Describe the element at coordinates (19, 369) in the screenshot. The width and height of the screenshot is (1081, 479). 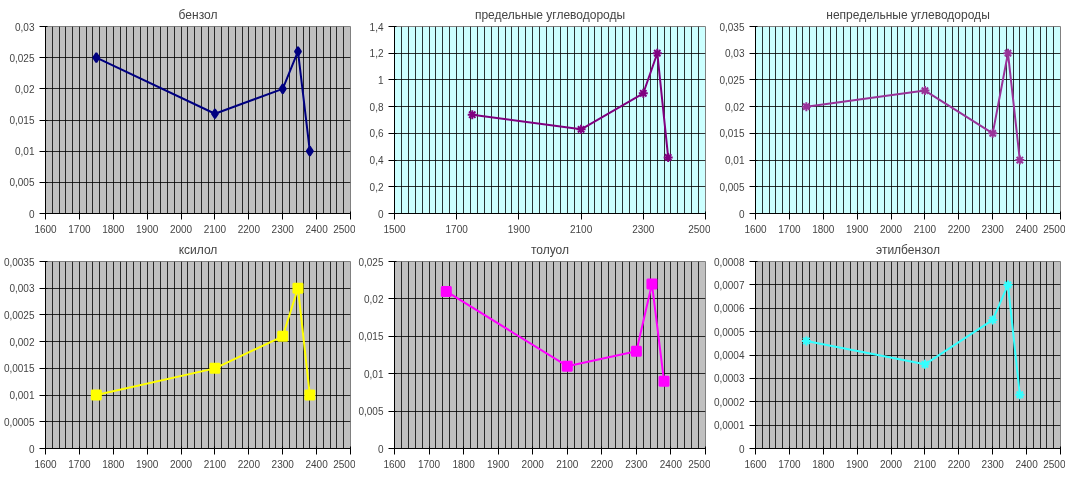
I see `y-tick-label: 0,0015` at that location.